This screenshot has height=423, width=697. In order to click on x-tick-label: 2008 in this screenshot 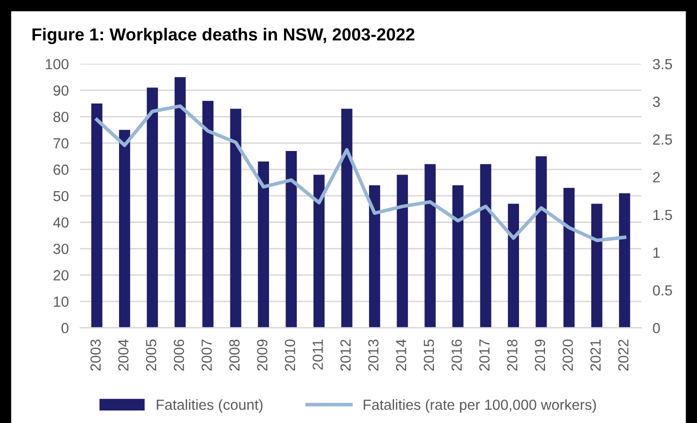, I will do `click(234, 355)`.